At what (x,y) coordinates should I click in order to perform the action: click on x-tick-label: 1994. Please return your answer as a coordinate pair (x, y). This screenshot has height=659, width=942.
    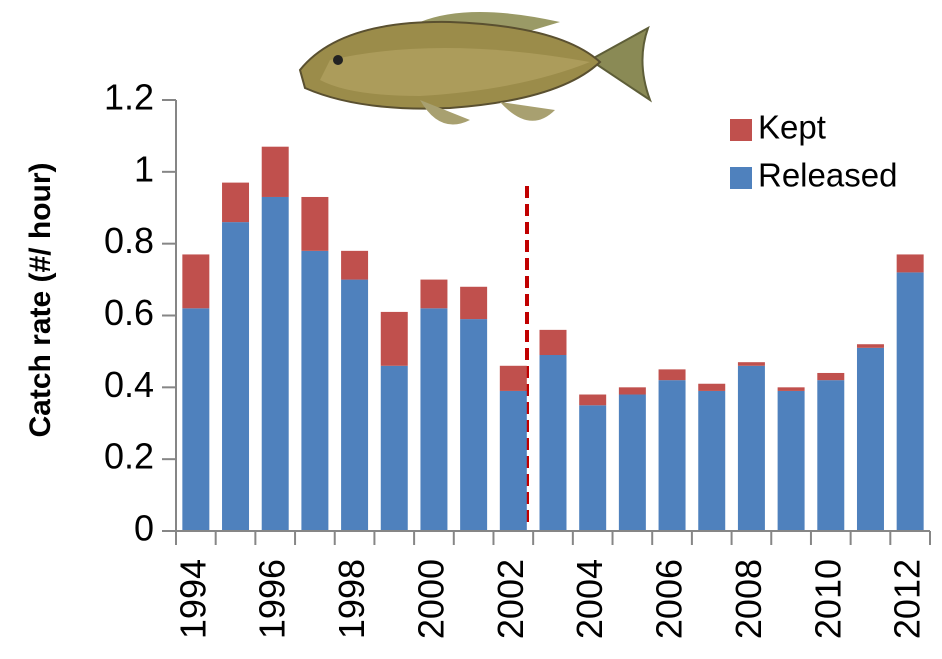
    Looking at the image, I should click on (192, 599).